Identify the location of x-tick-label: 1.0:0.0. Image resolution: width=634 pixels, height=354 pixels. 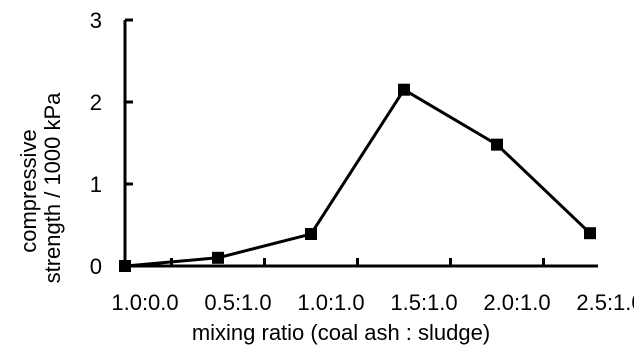
(144, 302).